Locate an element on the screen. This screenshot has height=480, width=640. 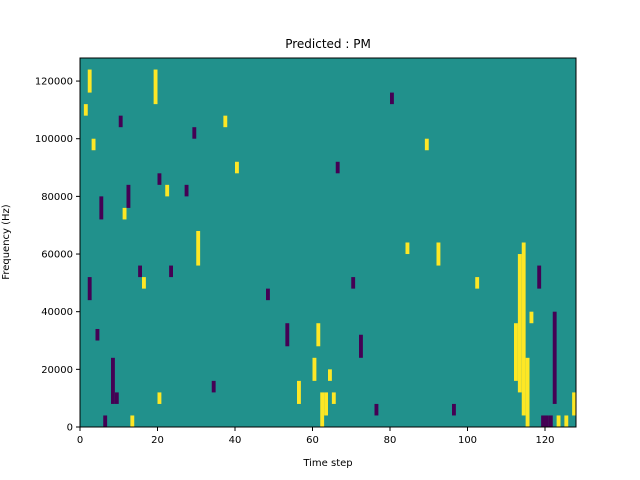
x-tick-label: 0 is located at coordinates (80, 440).